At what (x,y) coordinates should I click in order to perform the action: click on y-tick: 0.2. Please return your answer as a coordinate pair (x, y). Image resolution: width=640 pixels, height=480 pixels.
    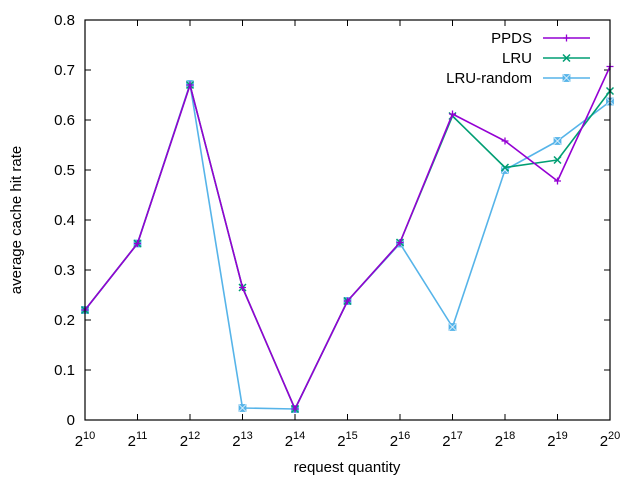
    Looking at the image, I should click on (332, 320).